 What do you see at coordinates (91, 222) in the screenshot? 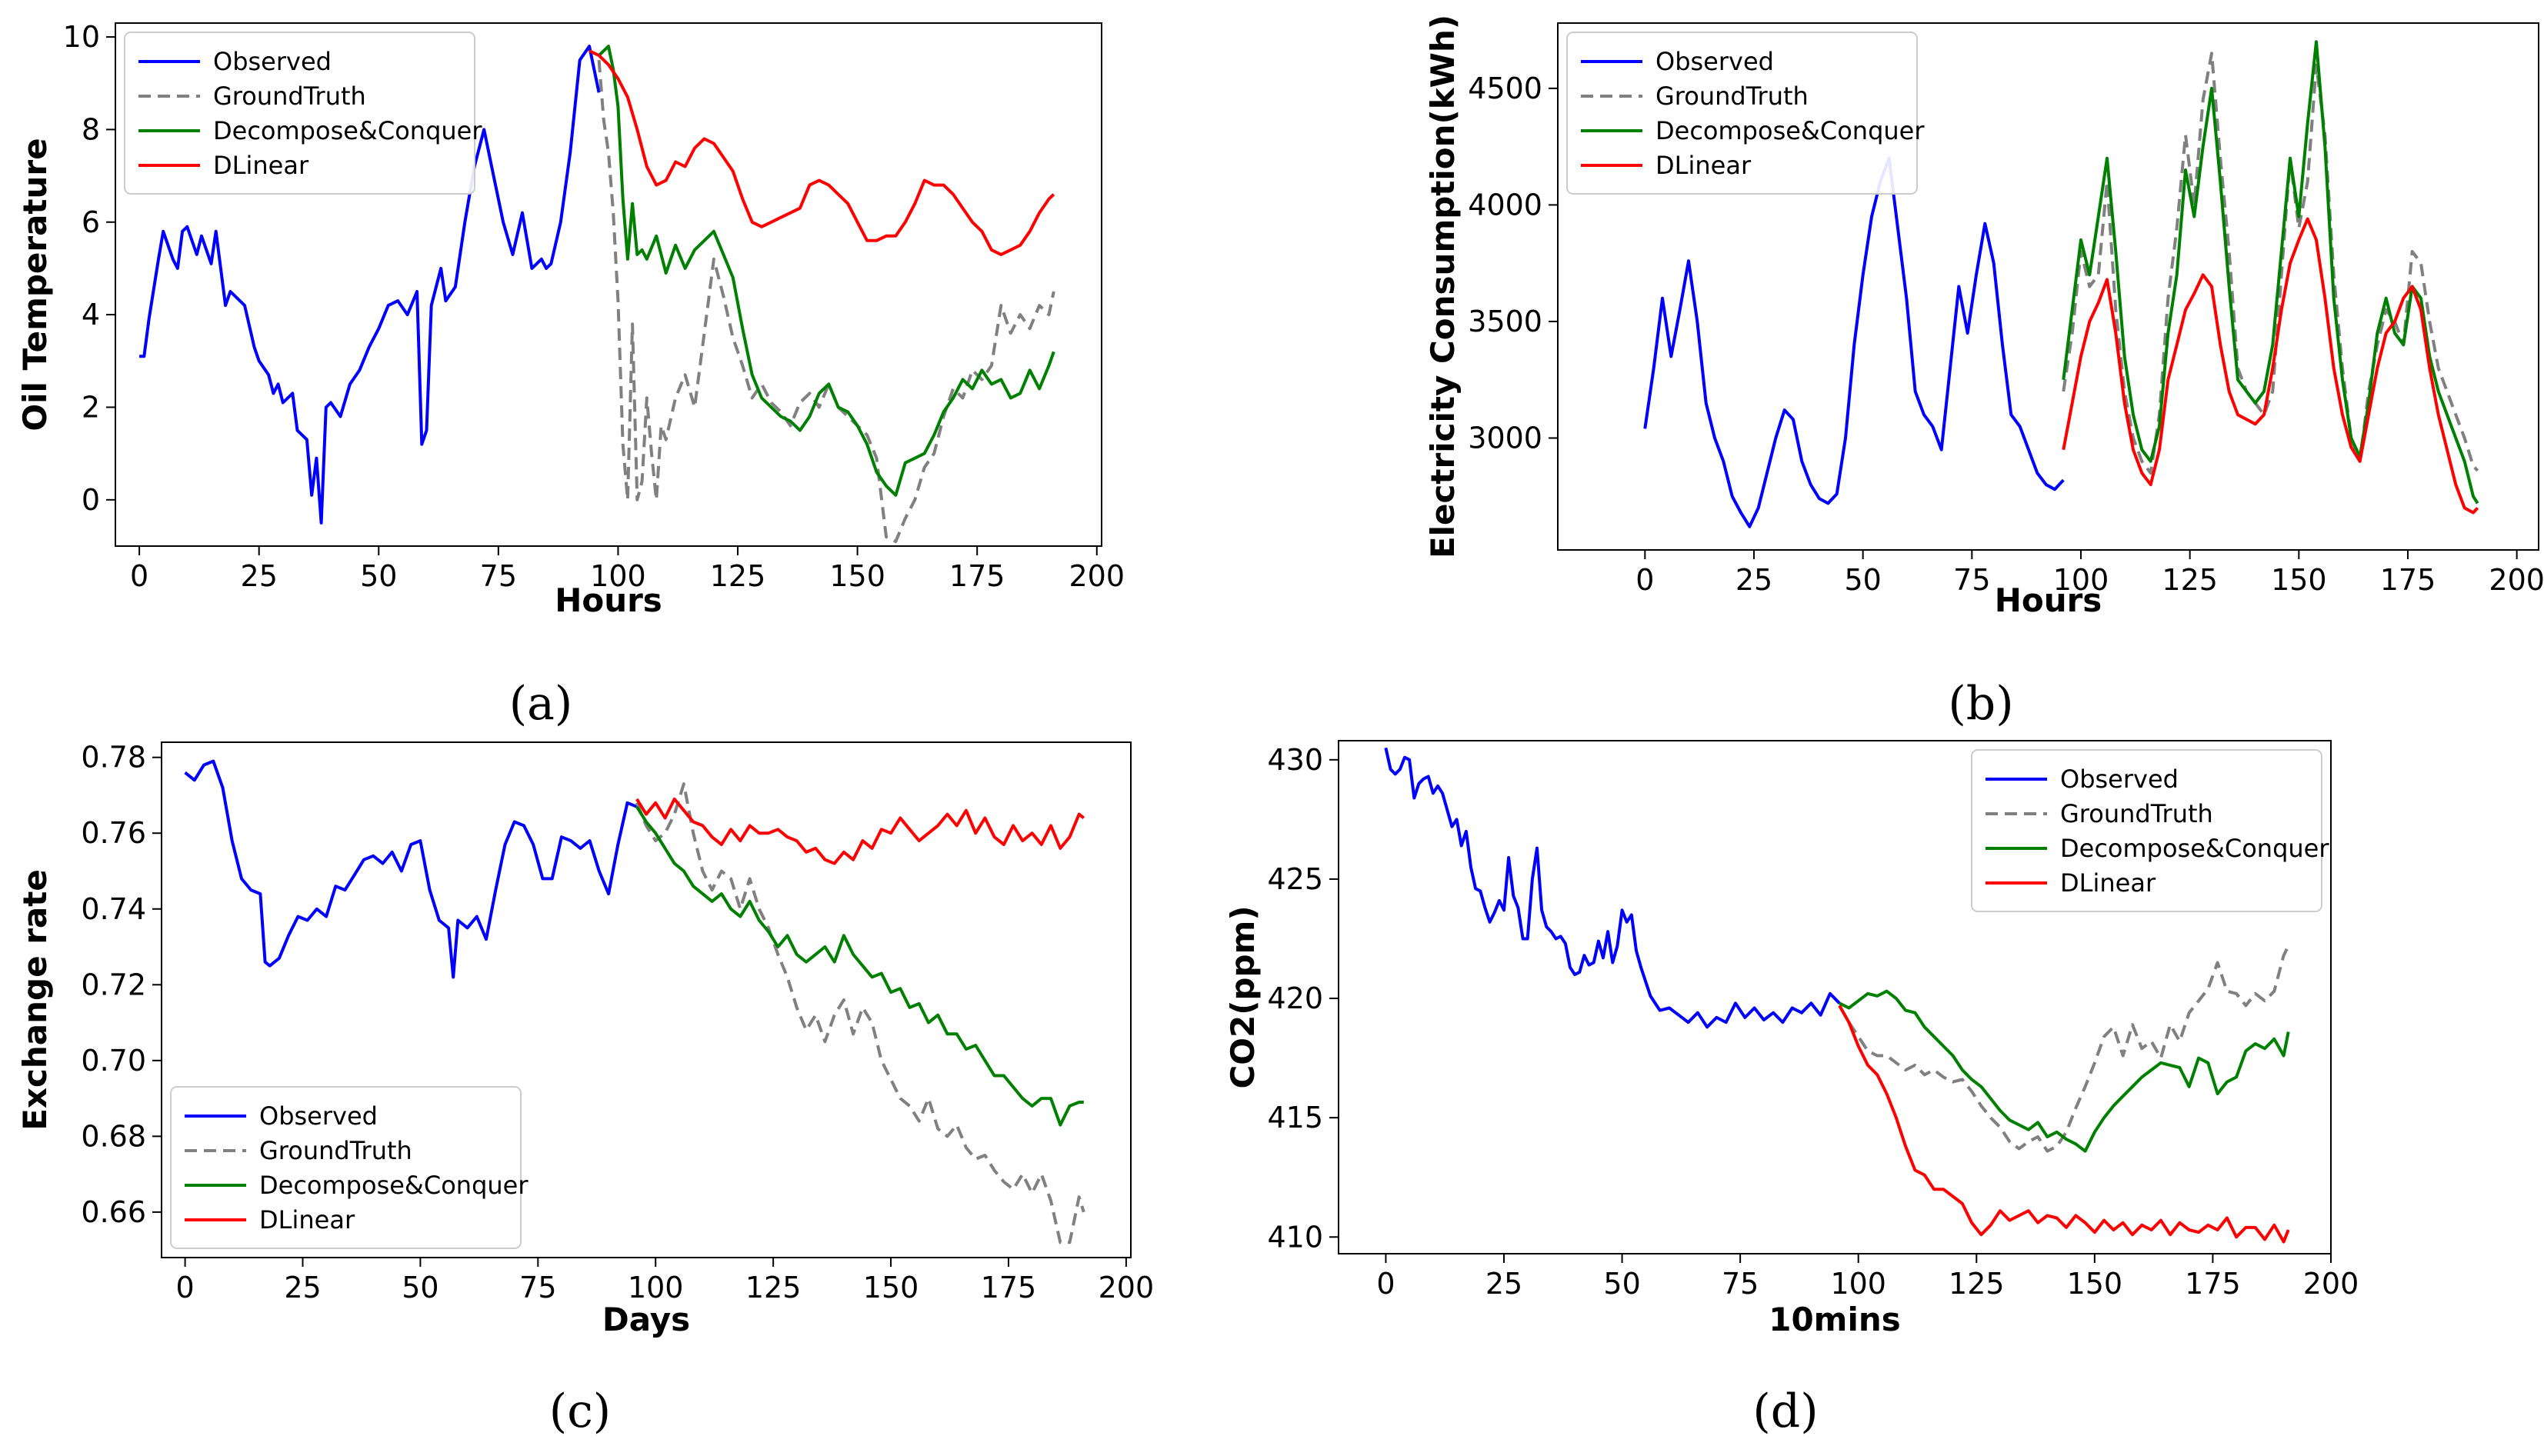
I see `y-tick-label: 6` at bounding box center [91, 222].